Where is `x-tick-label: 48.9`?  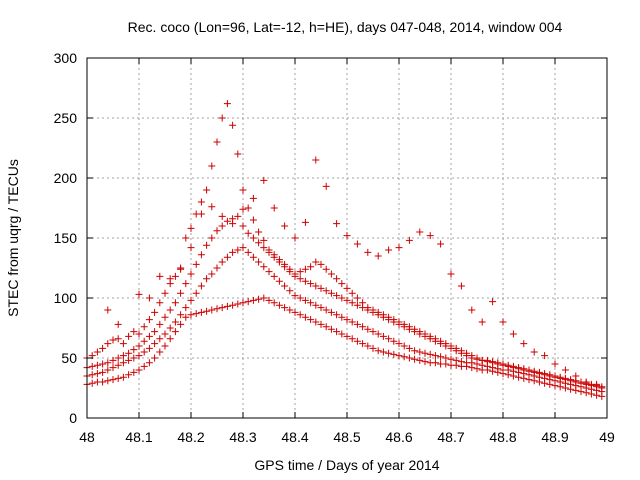
x-tick-label: 48.9 is located at coordinates (554, 437).